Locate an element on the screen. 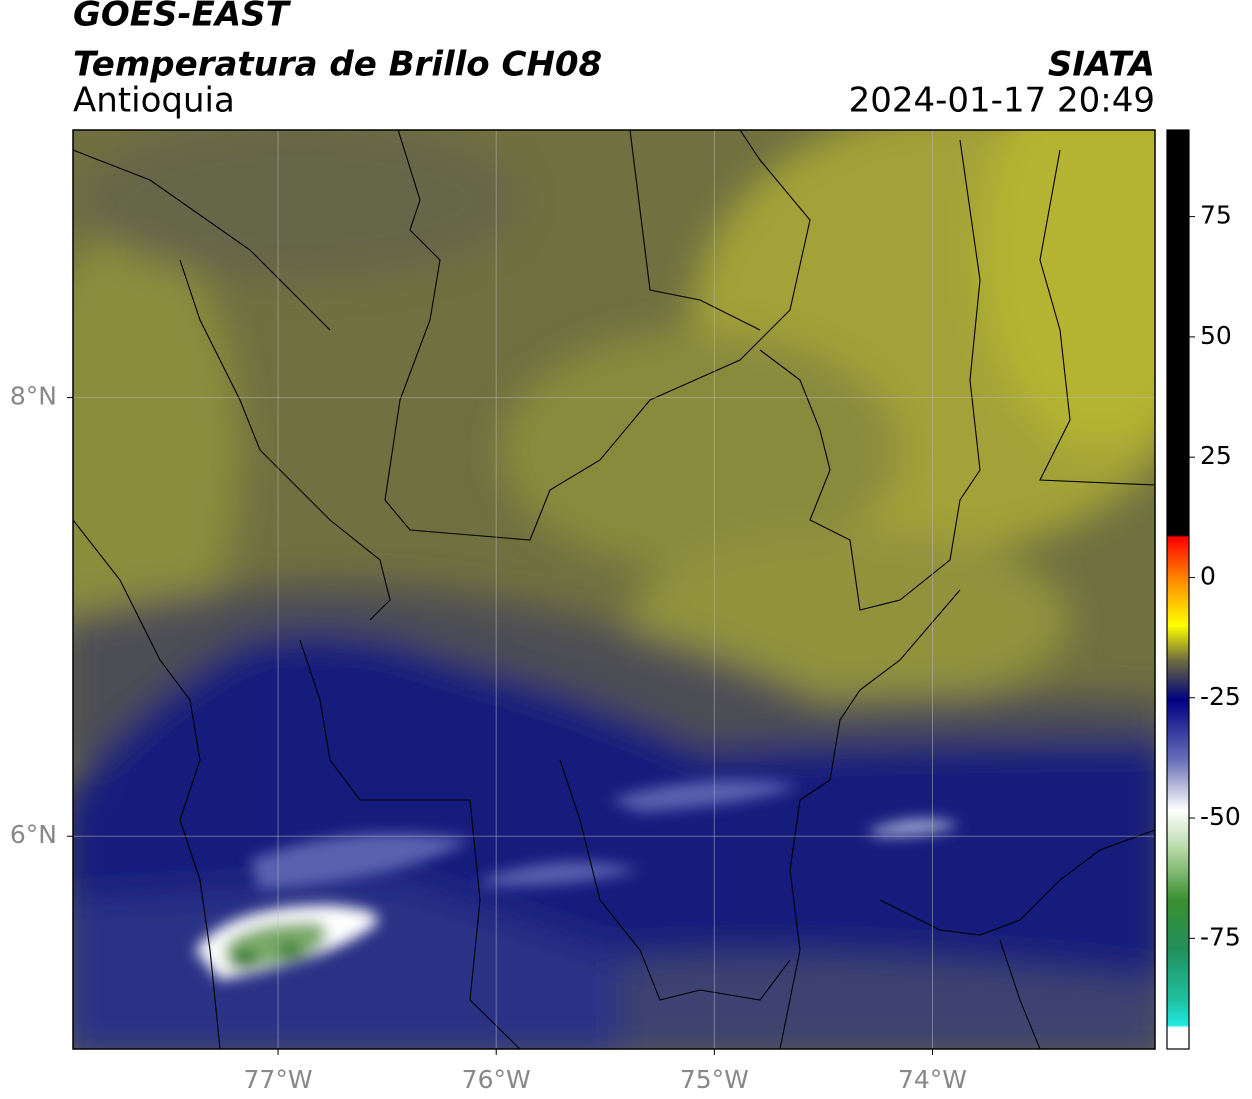 The height and width of the screenshot is (1099, 1252). colorbar-tick-label: 75 is located at coordinates (1216, 215).